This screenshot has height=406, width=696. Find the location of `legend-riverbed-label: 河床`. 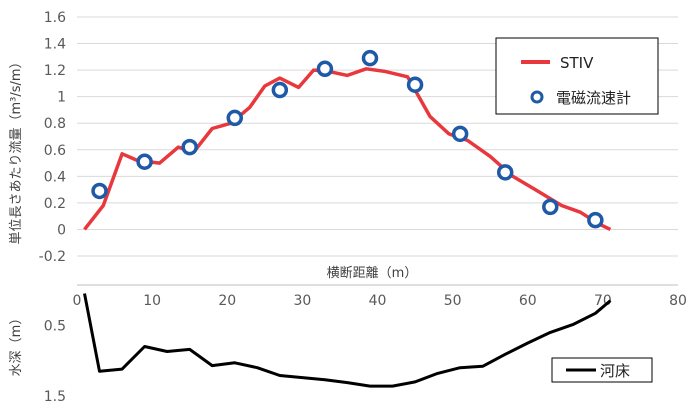

legend-riverbed-label: 河床 is located at coordinates (615, 371).